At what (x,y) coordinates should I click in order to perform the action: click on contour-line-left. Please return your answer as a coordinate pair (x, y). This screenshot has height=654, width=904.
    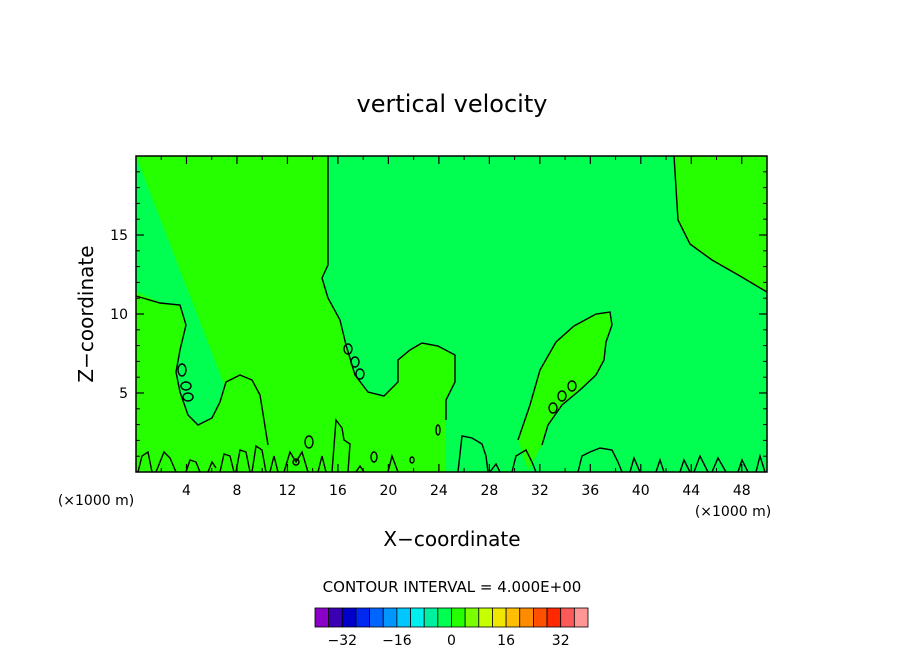
    Looking at the image, I should click on (202, 370).